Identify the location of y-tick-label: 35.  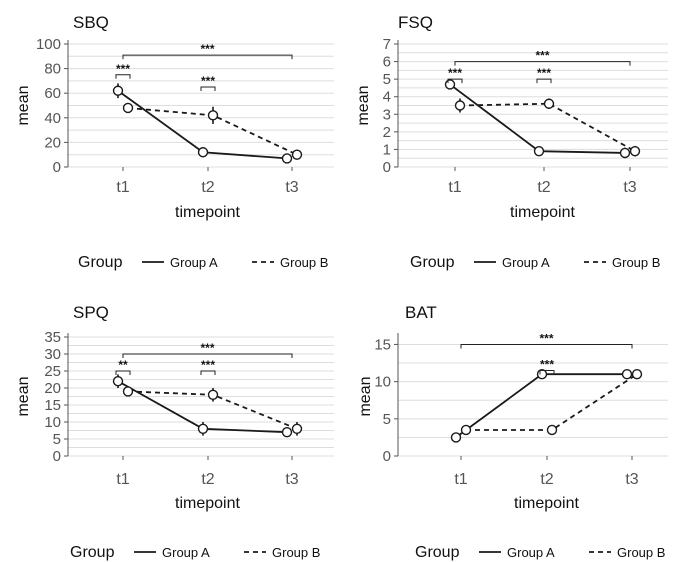
(52, 337).